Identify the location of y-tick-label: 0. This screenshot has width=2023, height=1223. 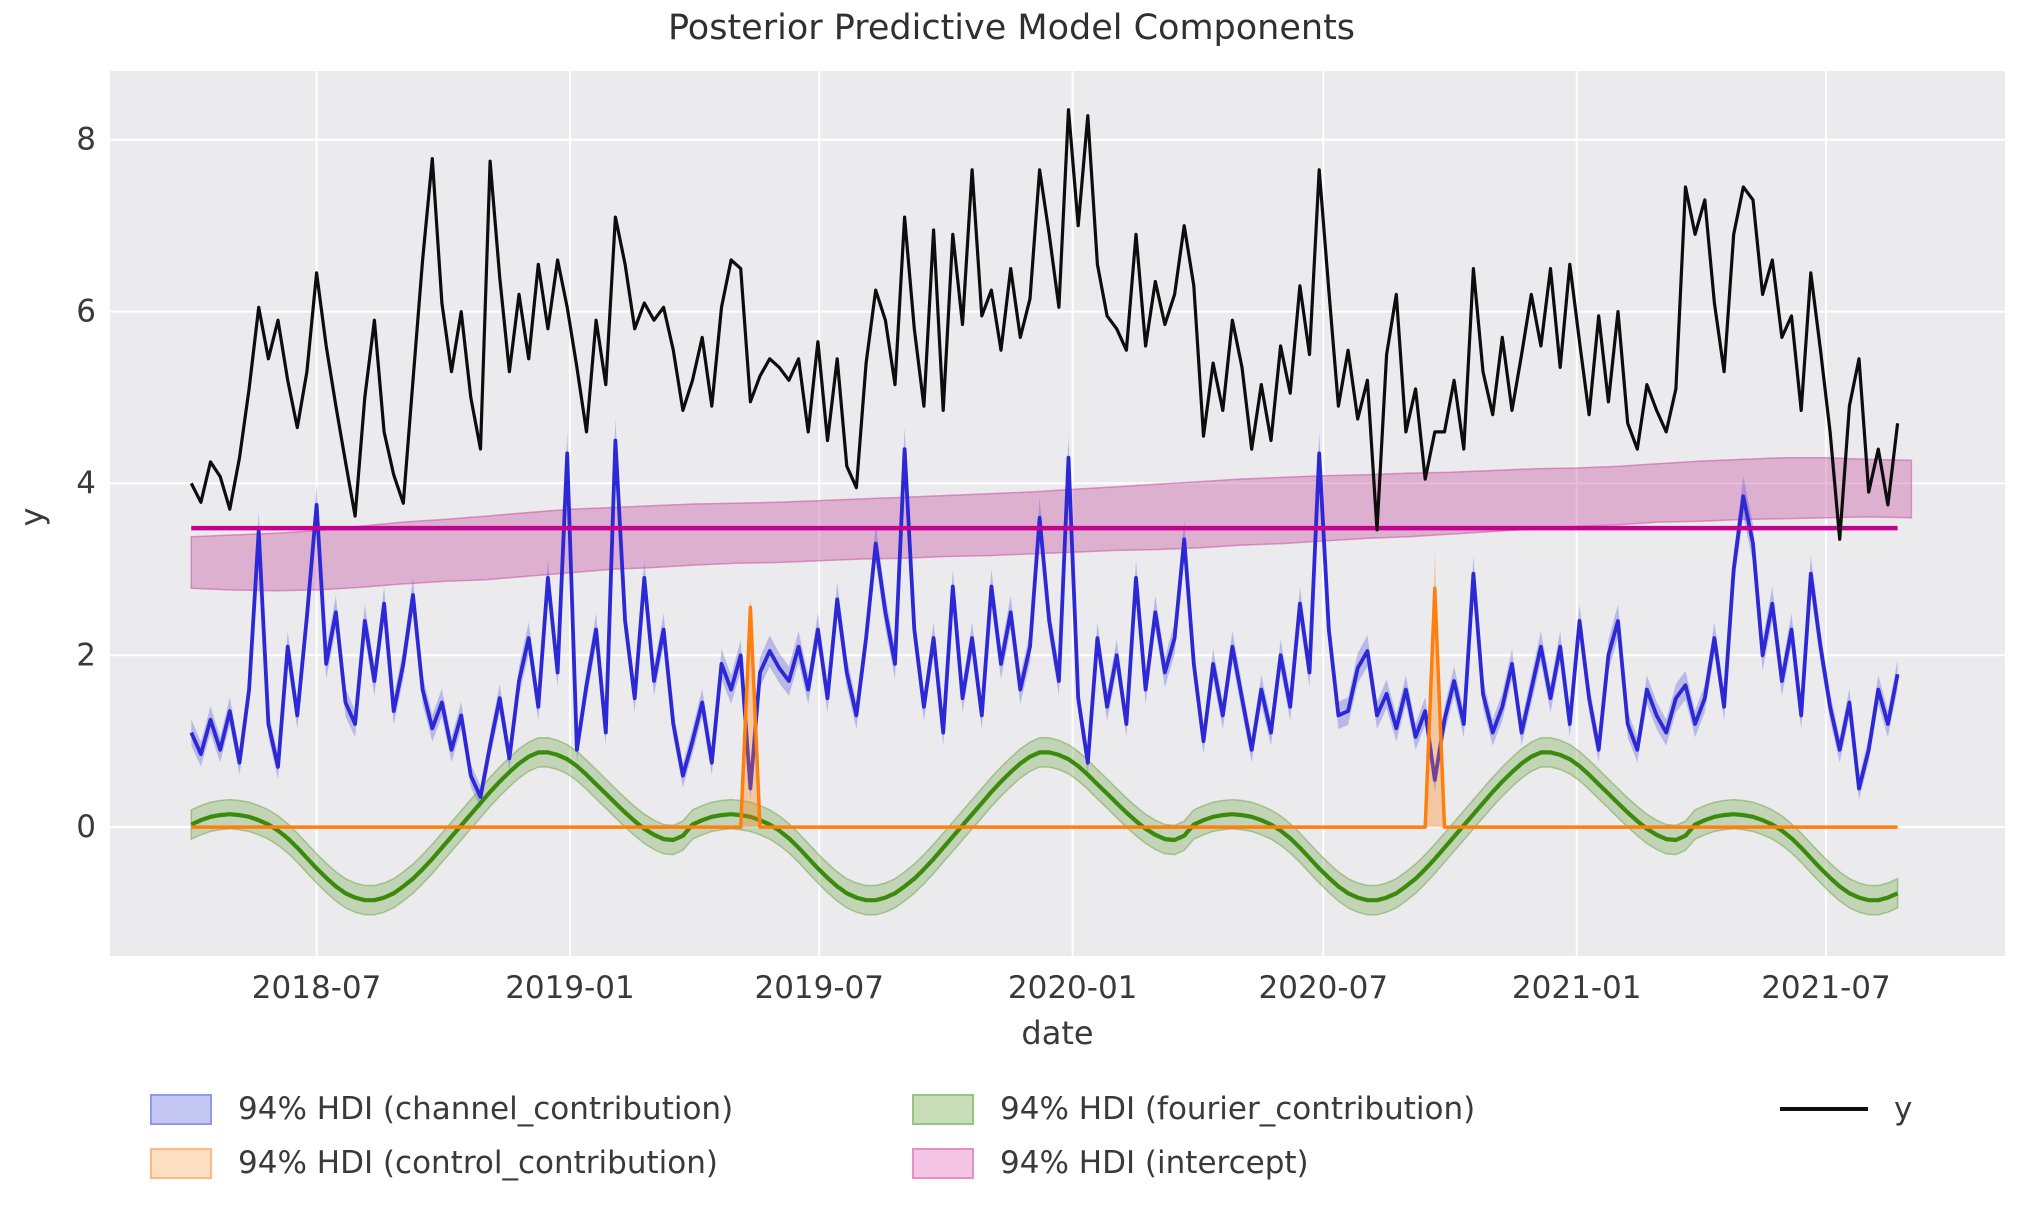
(86, 827).